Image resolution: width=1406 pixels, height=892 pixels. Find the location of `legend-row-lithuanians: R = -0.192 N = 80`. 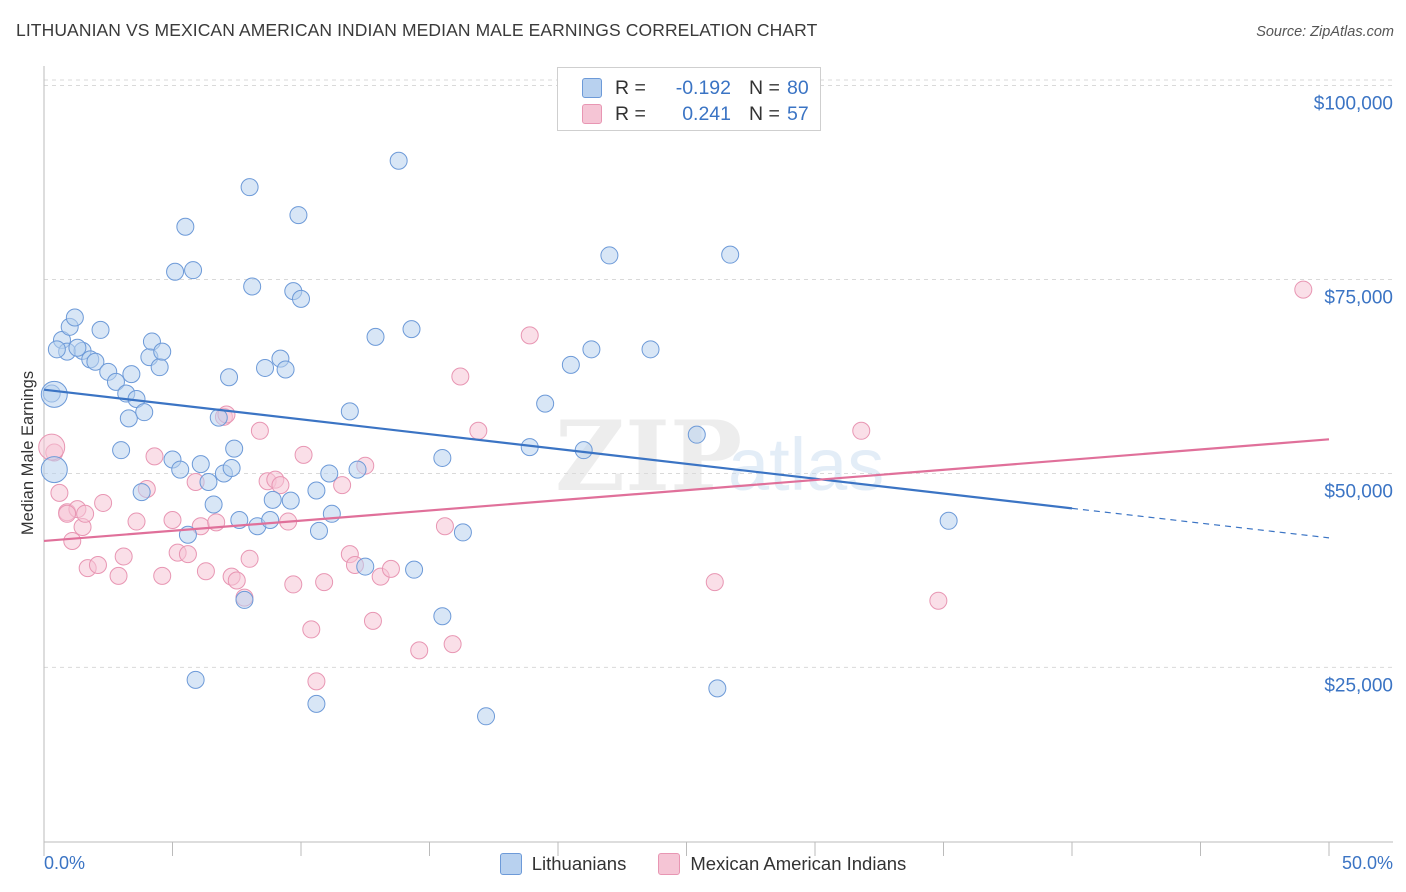

legend-row-lithuanians: R = -0.192 N = 80 is located at coordinates (695, 88).